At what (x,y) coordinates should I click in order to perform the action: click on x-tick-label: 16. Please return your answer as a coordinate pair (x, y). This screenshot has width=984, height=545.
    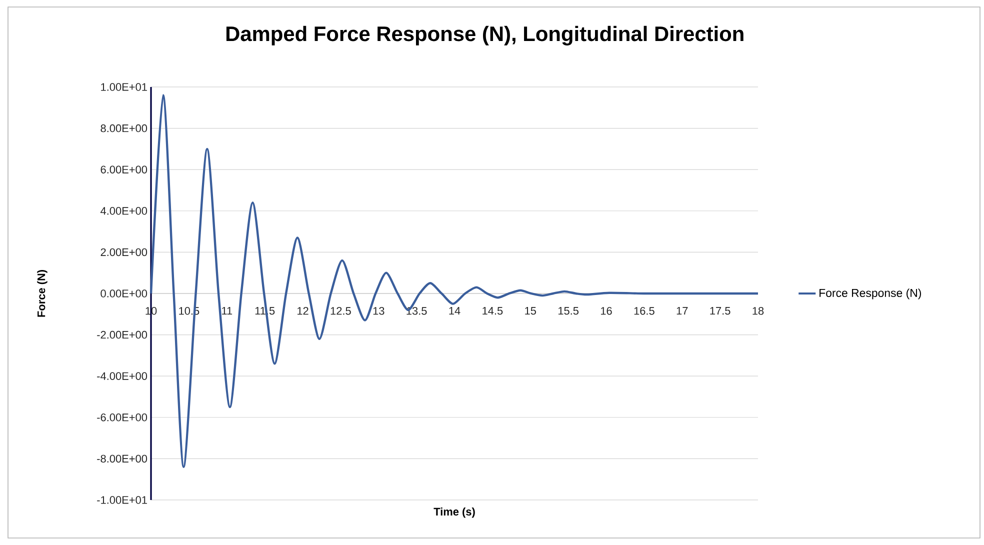
    Looking at the image, I should click on (606, 311).